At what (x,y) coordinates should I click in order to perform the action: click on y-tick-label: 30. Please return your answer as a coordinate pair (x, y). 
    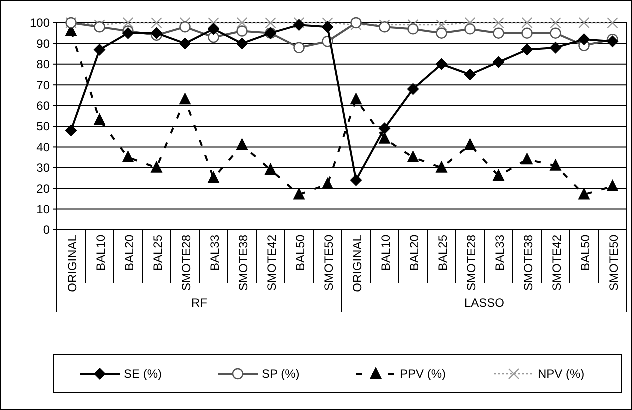
    Looking at the image, I should click on (43, 168).